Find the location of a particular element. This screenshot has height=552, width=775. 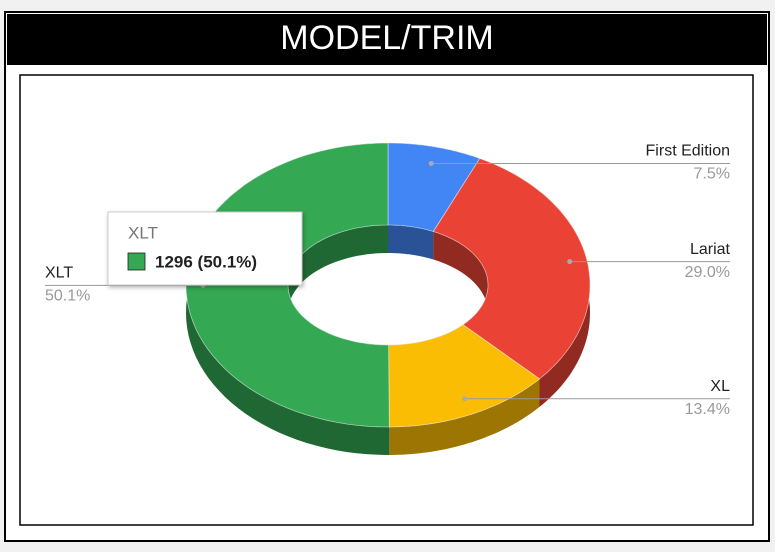

slice-label: First Edition is located at coordinates (688, 151).